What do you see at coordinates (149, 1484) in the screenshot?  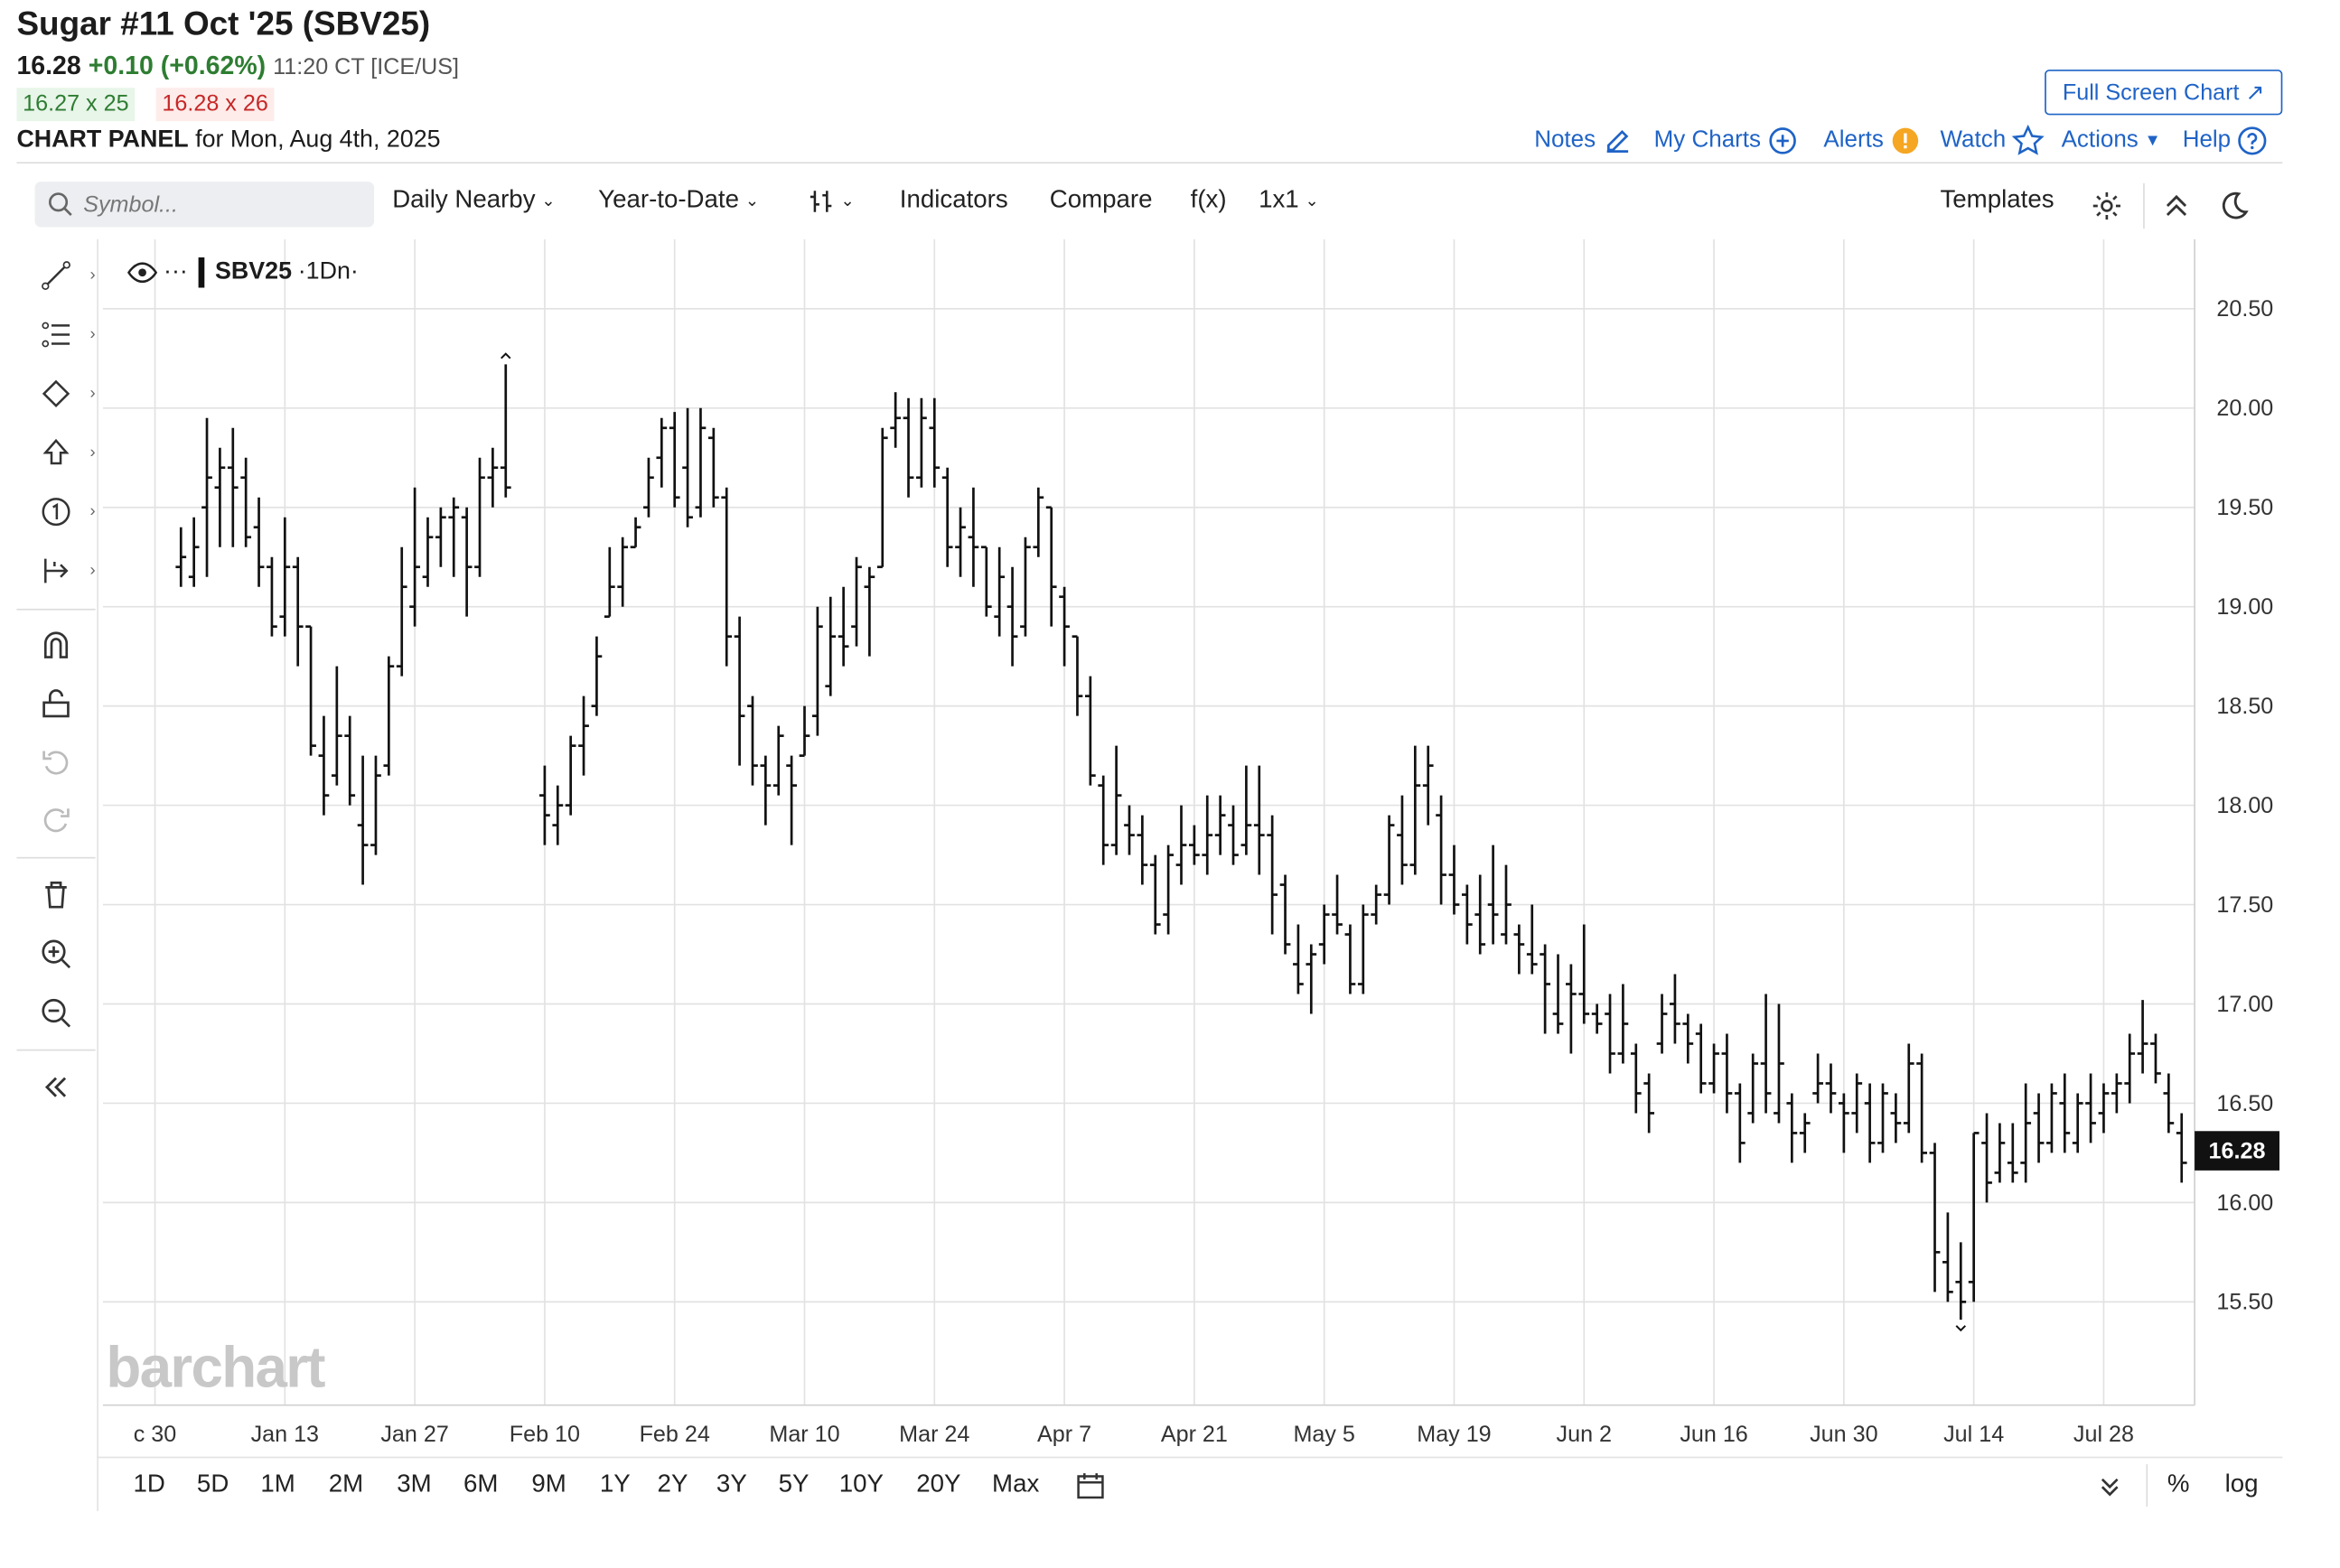 I see `range-button-1d: 1D` at bounding box center [149, 1484].